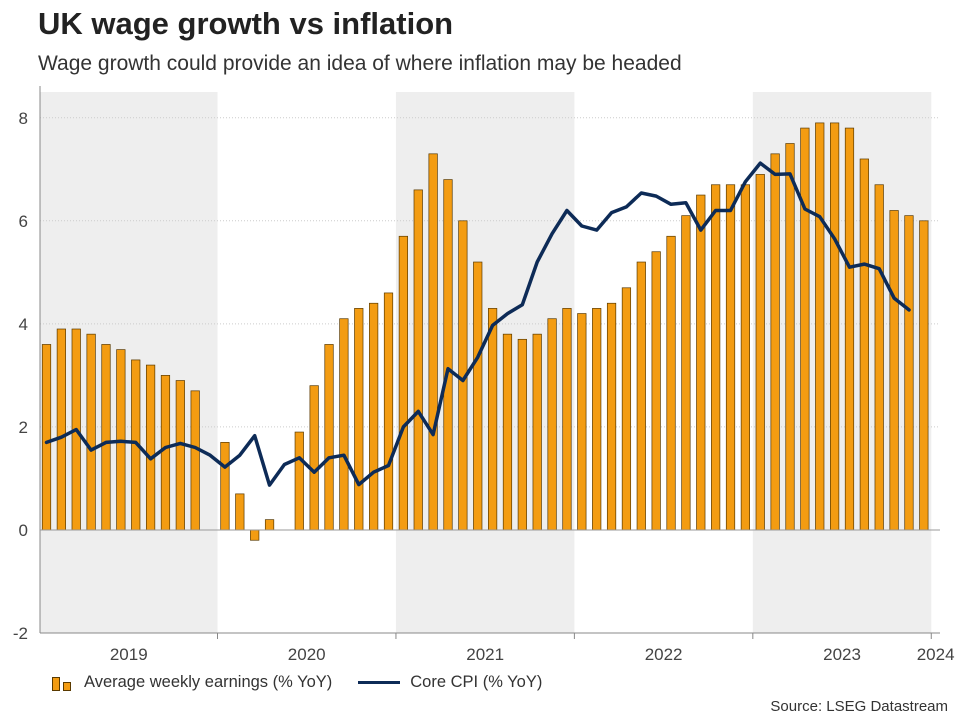 The width and height of the screenshot is (960, 720). What do you see at coordinates (485, 654) in the screenshot?
I see `x-tick-label: 2021` at bounding box center [485, 654].